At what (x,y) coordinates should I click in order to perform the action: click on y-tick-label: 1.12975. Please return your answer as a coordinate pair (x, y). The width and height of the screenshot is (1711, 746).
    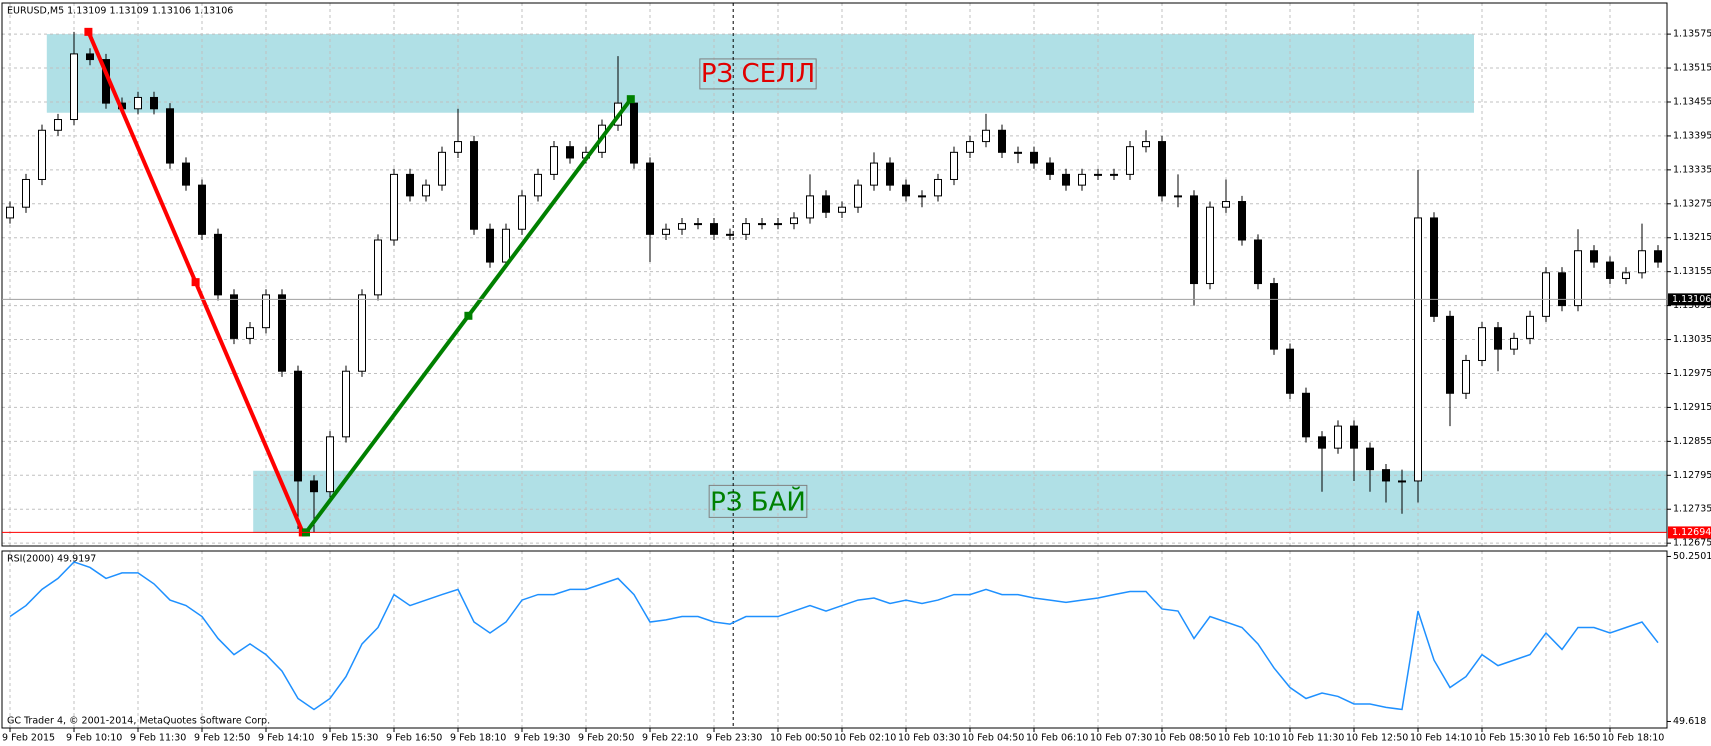
    Looking at the image, I should click on (1692, 373).